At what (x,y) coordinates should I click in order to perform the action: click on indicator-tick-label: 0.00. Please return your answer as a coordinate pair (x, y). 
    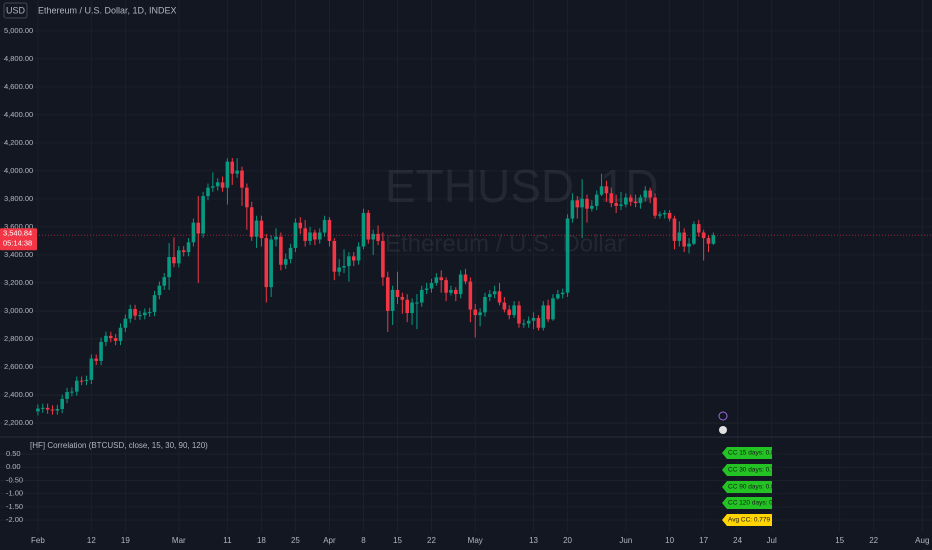
    Looking at the image, I should click on (13, 466).